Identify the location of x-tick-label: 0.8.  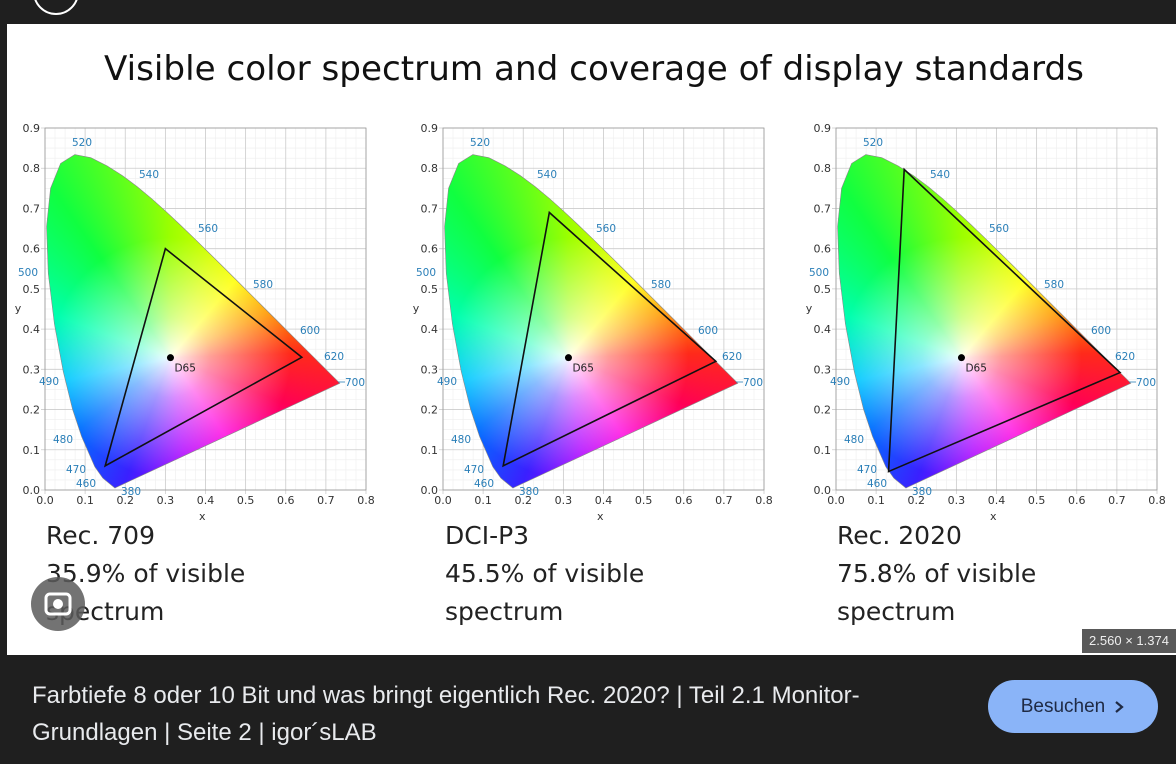
(1157, 500).